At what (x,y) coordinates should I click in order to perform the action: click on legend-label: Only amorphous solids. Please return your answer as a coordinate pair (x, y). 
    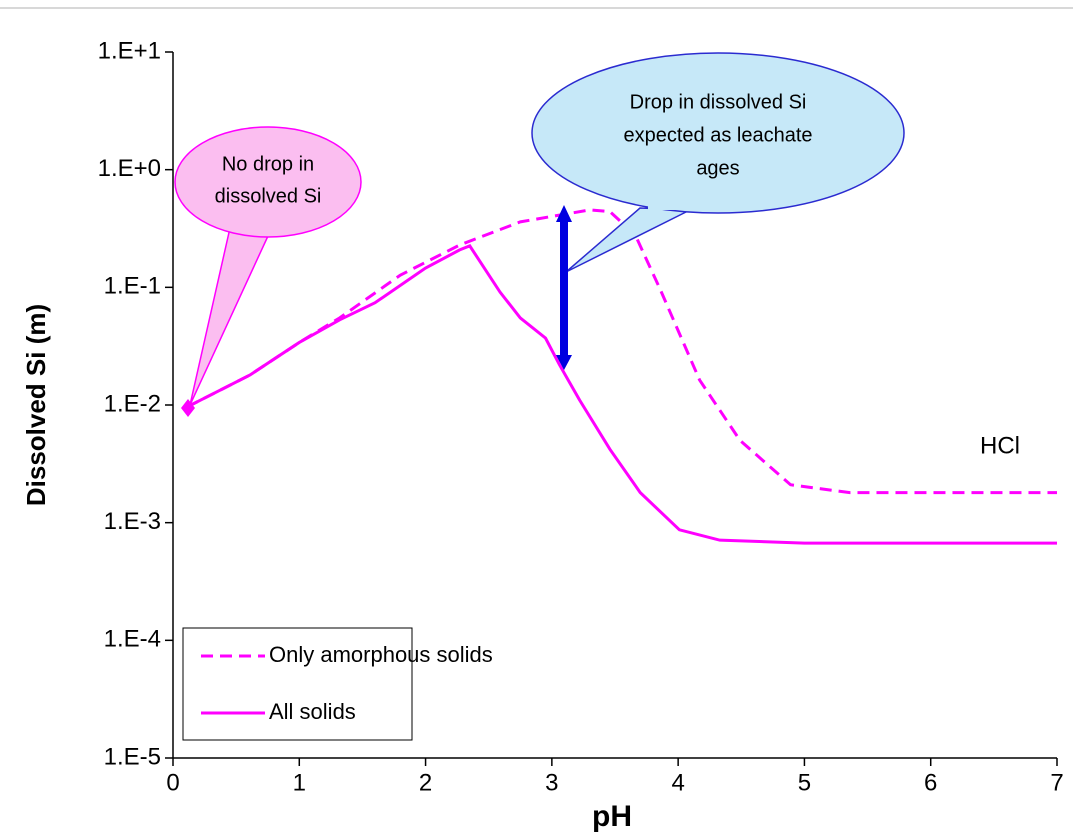
    Looking at the image, I should click on (381, 654).